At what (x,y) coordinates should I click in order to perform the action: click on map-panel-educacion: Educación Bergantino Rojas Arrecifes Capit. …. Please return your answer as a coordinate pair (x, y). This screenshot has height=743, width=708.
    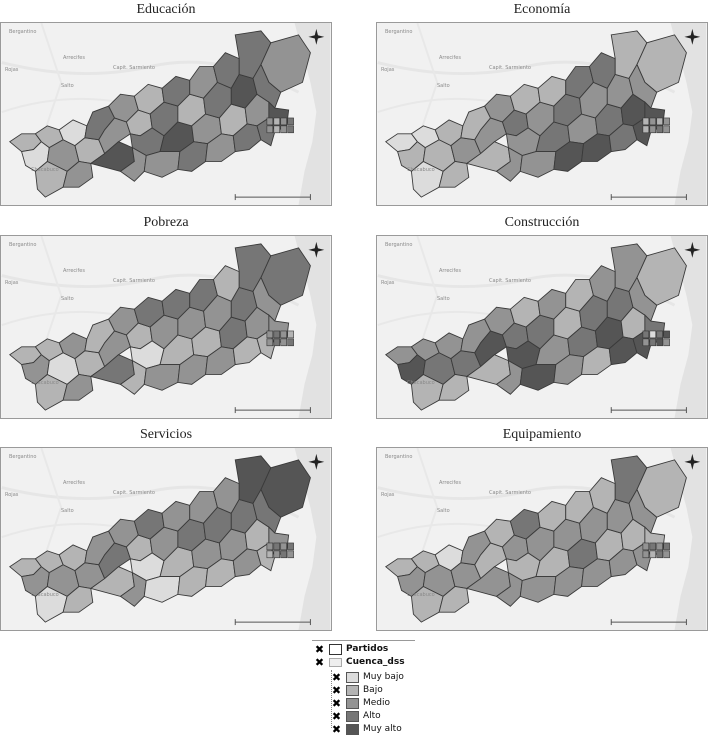
    Looking at the image, I should click on (166, 104).